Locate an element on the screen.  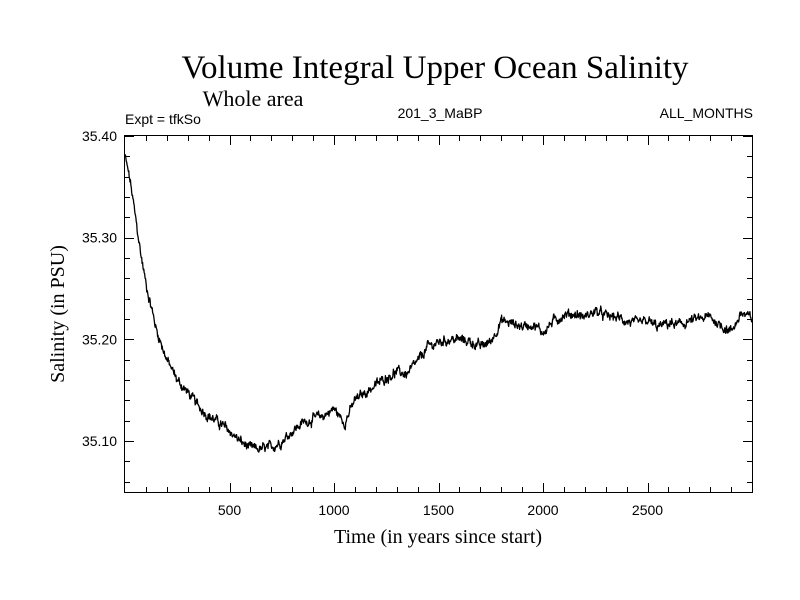
x-tick-label: 1500 is located at coordinates (438, 510).